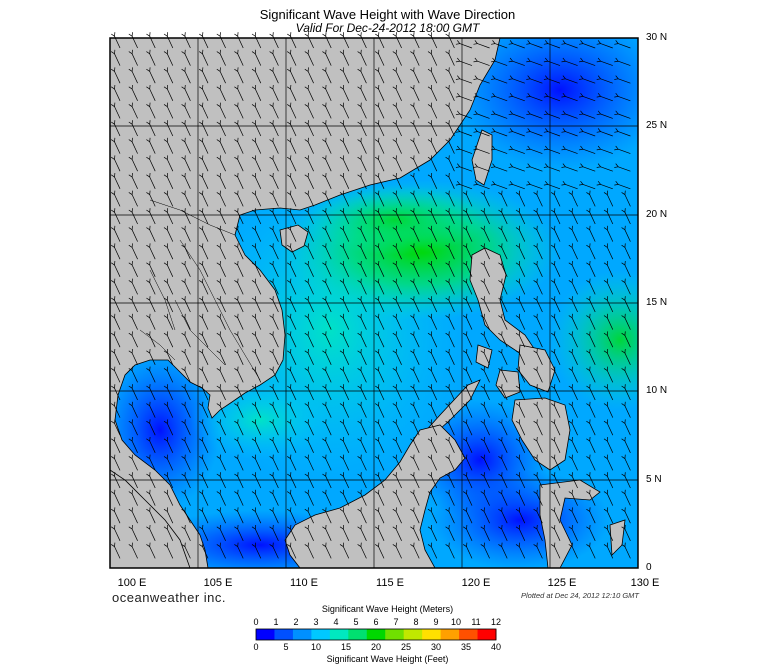  Describe the element at coordinates (469, 634) in the screenshot. I see `colorbar-swatch` at that location.